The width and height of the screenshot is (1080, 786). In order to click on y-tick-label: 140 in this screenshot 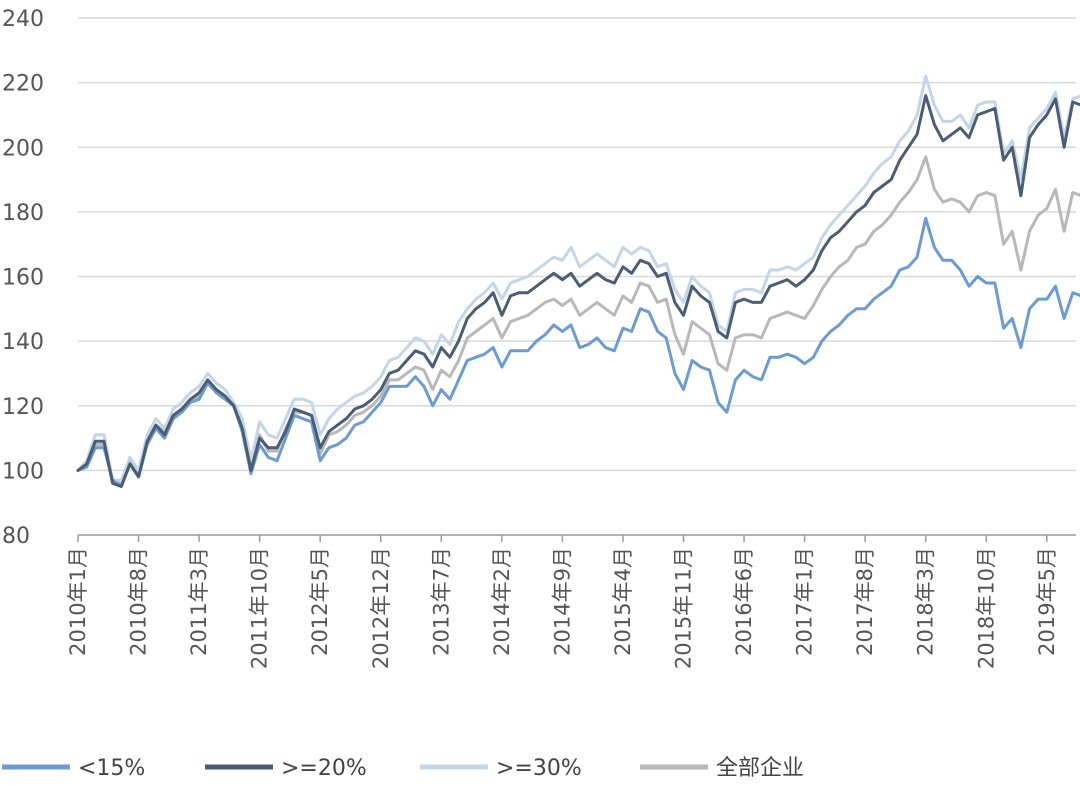, I will do `click(23, 342)`.